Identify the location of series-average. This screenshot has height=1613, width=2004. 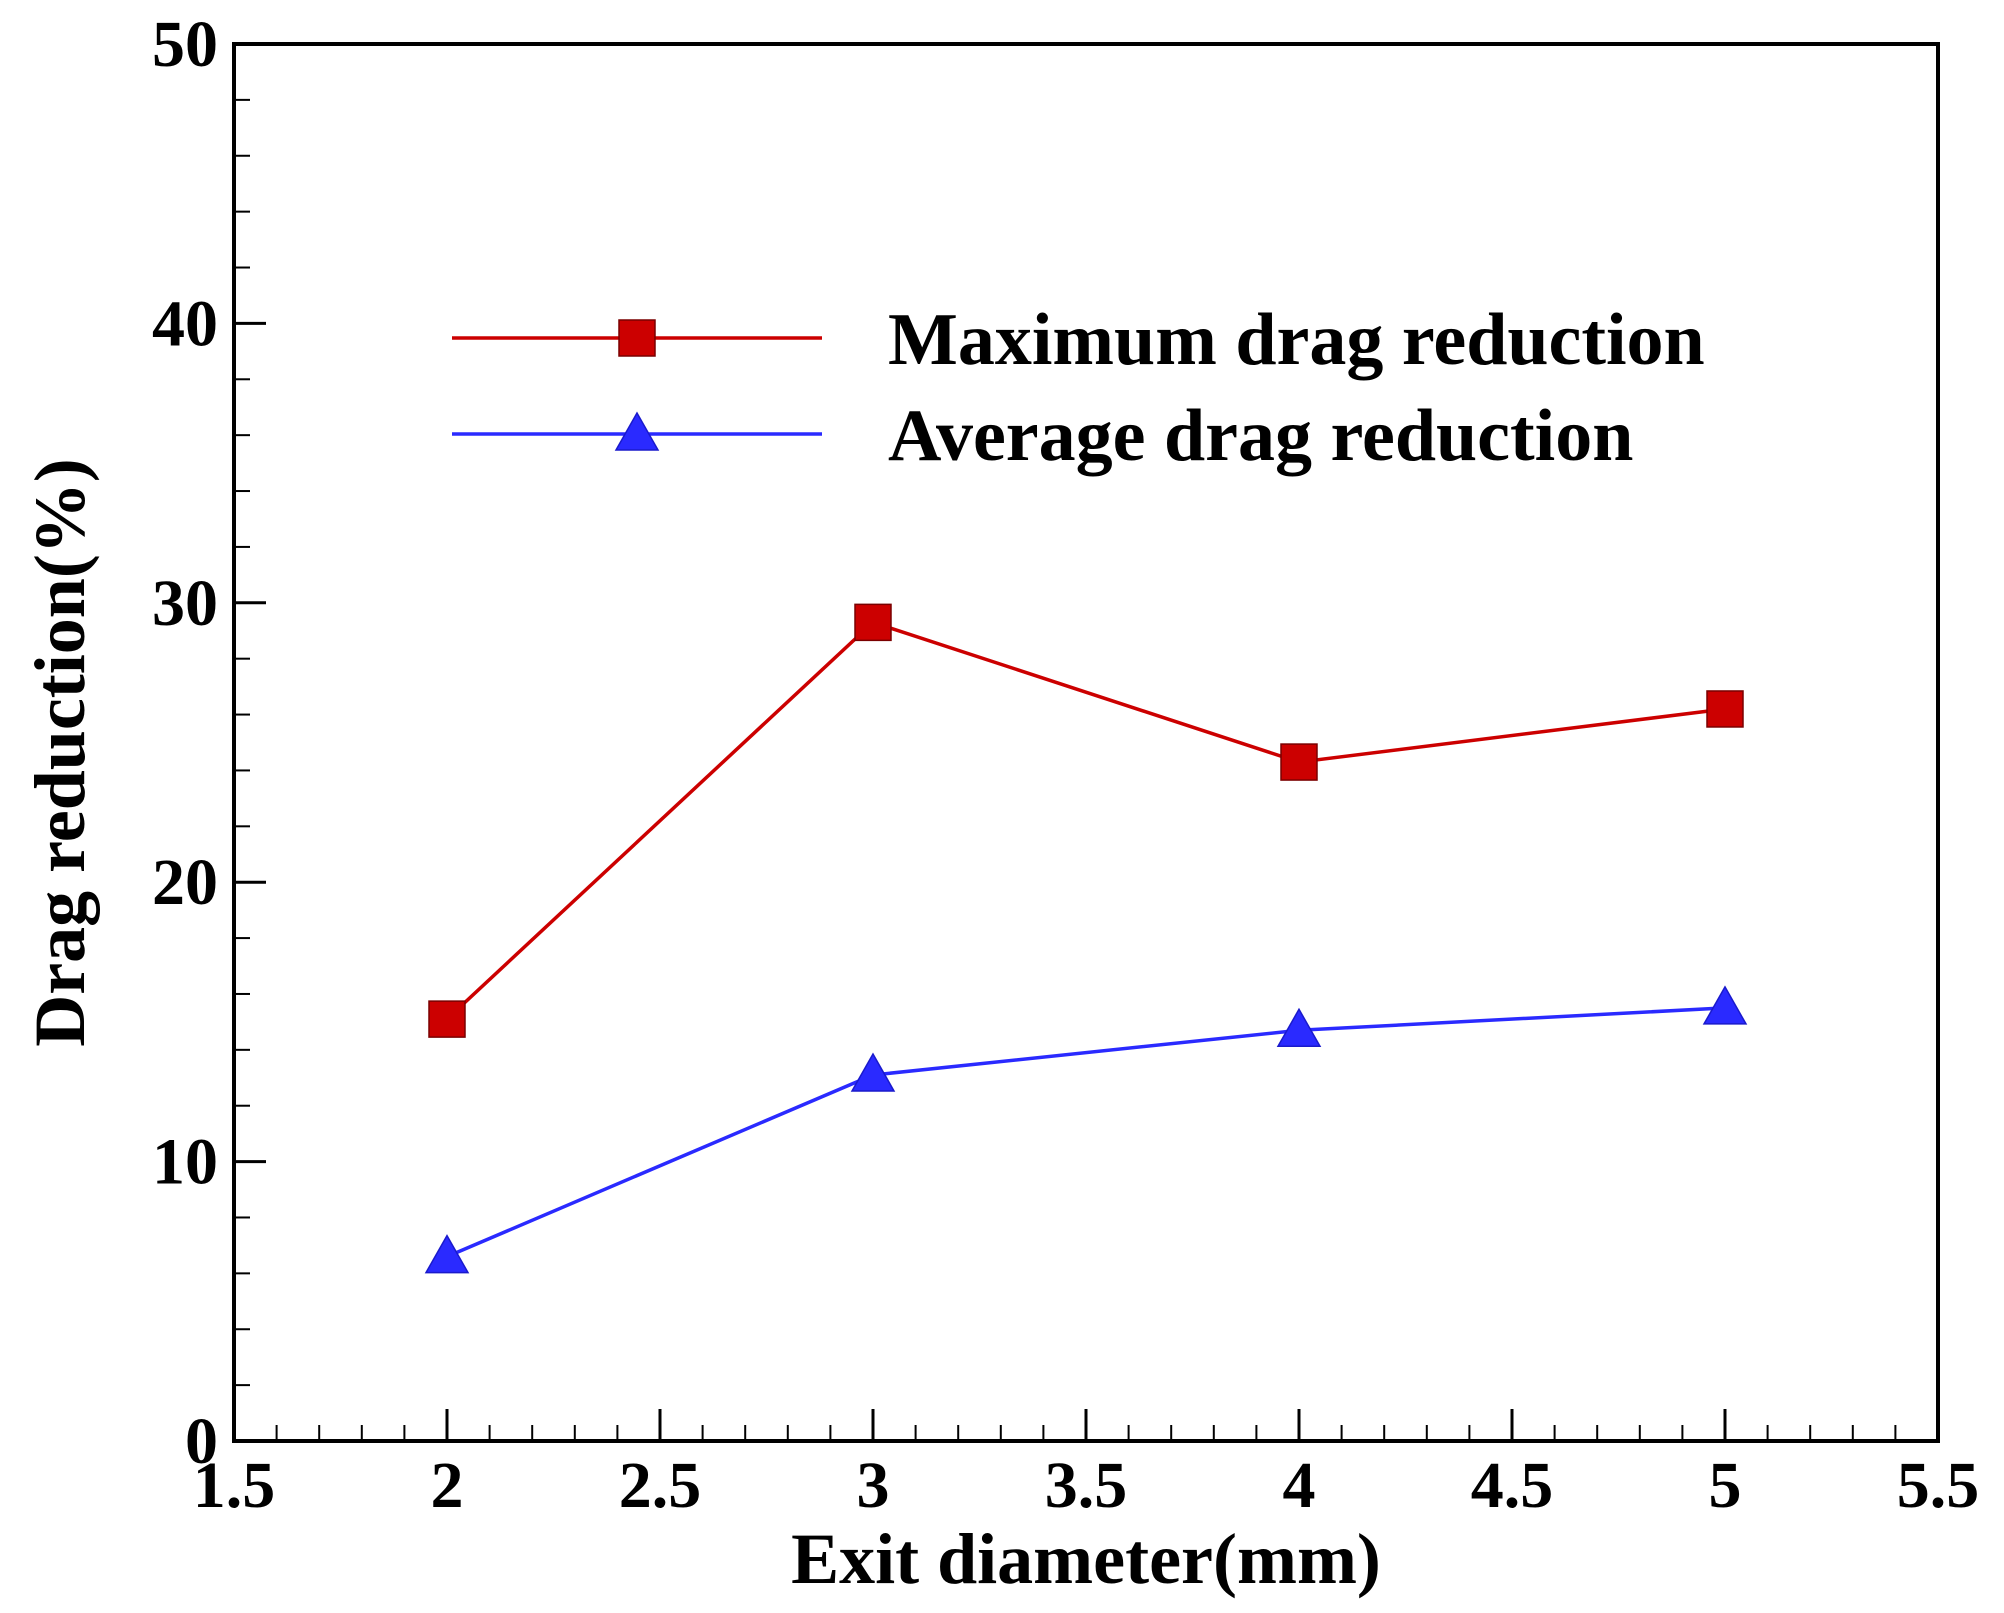
(1086, 1129).